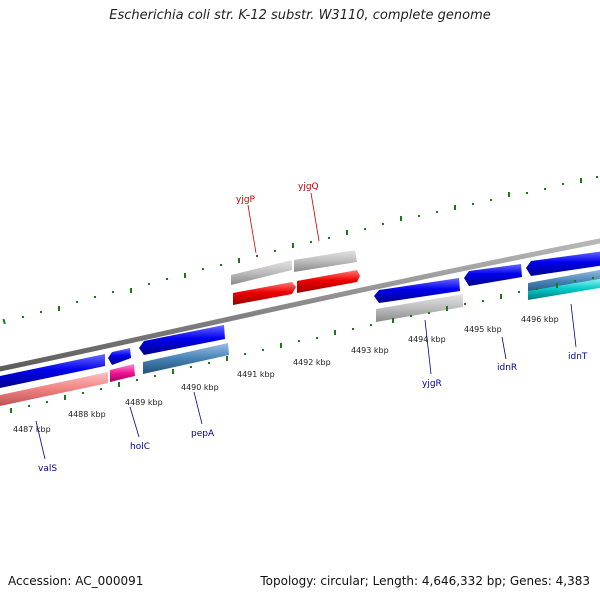 Image resolution: width=600 pixels, height=600 pixels. Describe the element at coordinates (312, 362) in the screenshot. I see `tick-label-4492: 4492 kbp` at that location.